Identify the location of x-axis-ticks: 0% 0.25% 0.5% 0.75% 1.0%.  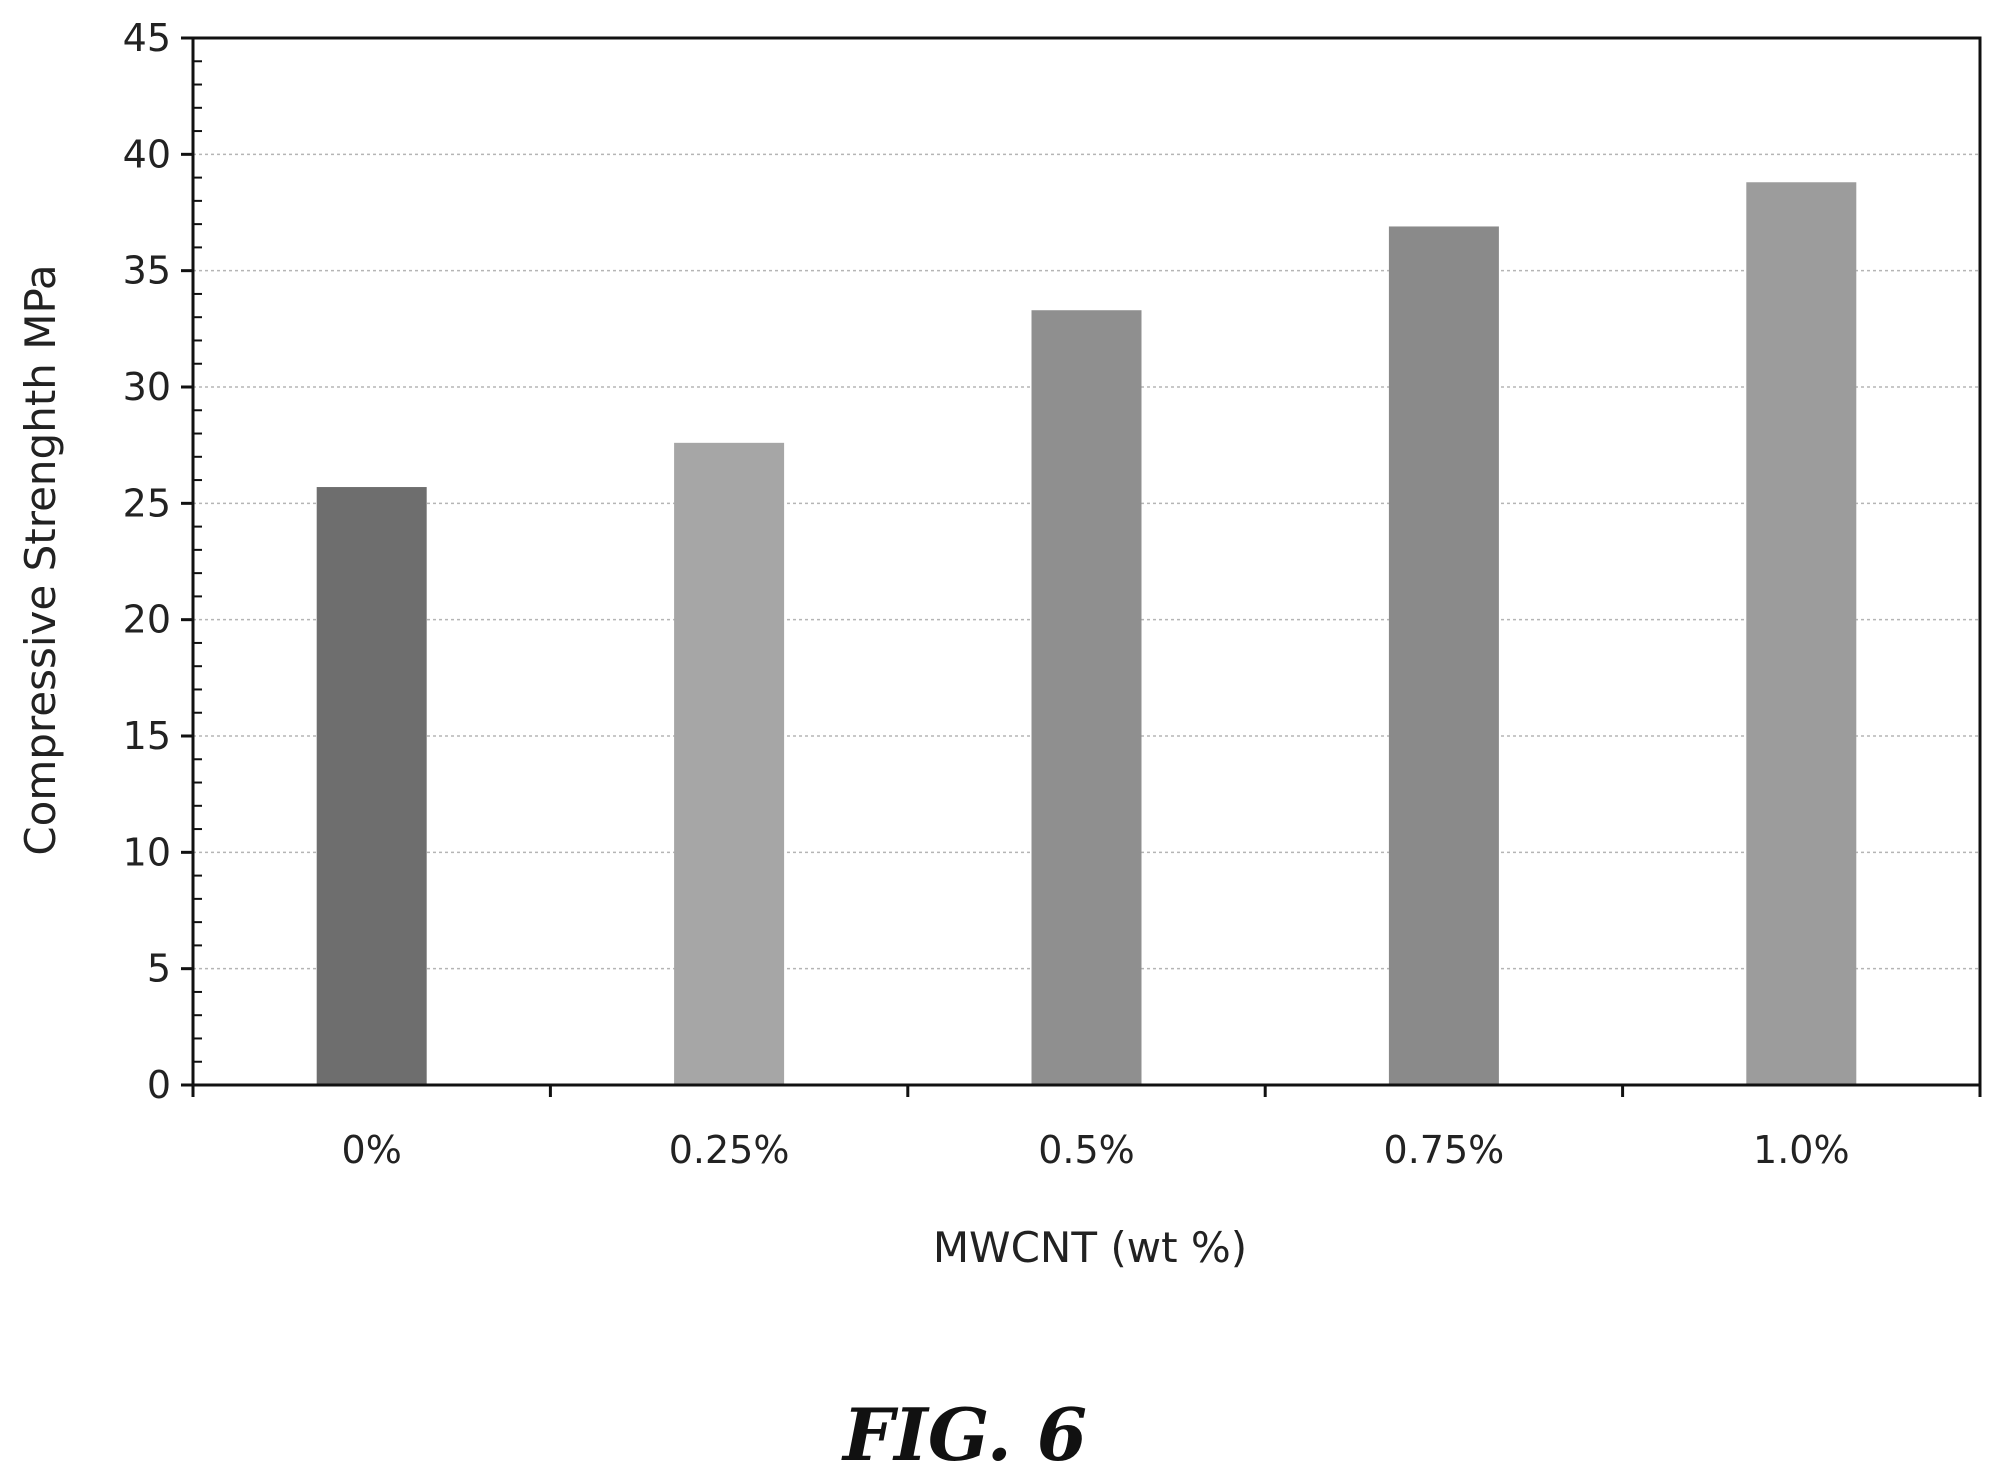
(1086, 1128).